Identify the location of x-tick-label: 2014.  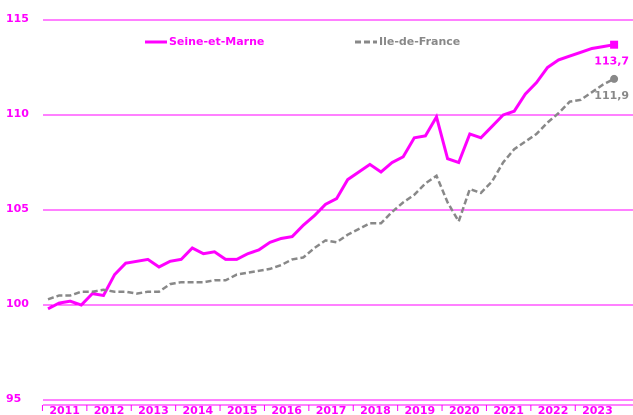
(198, 409).